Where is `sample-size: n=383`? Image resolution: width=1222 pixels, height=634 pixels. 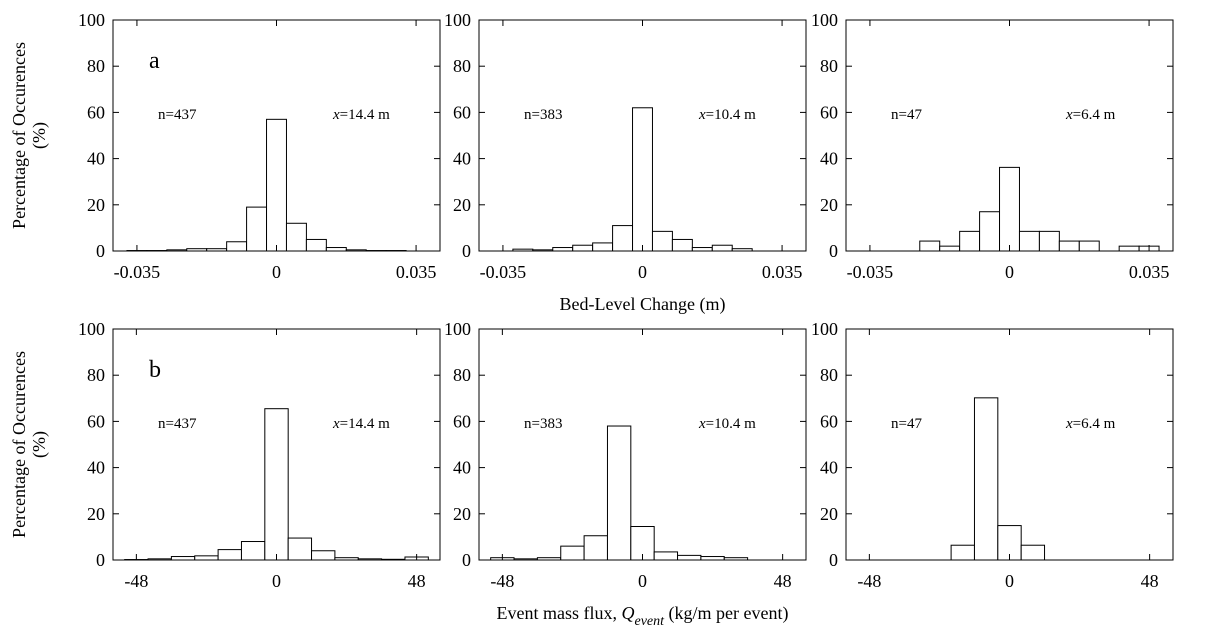 sample-size: n=383 is located at coordinates (543, 424).